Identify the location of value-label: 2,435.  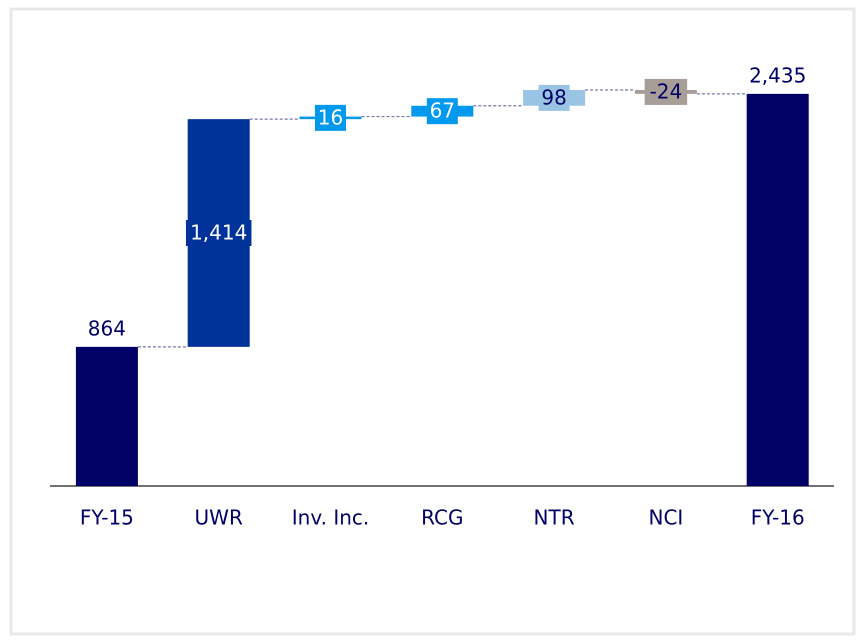
(777, 75).